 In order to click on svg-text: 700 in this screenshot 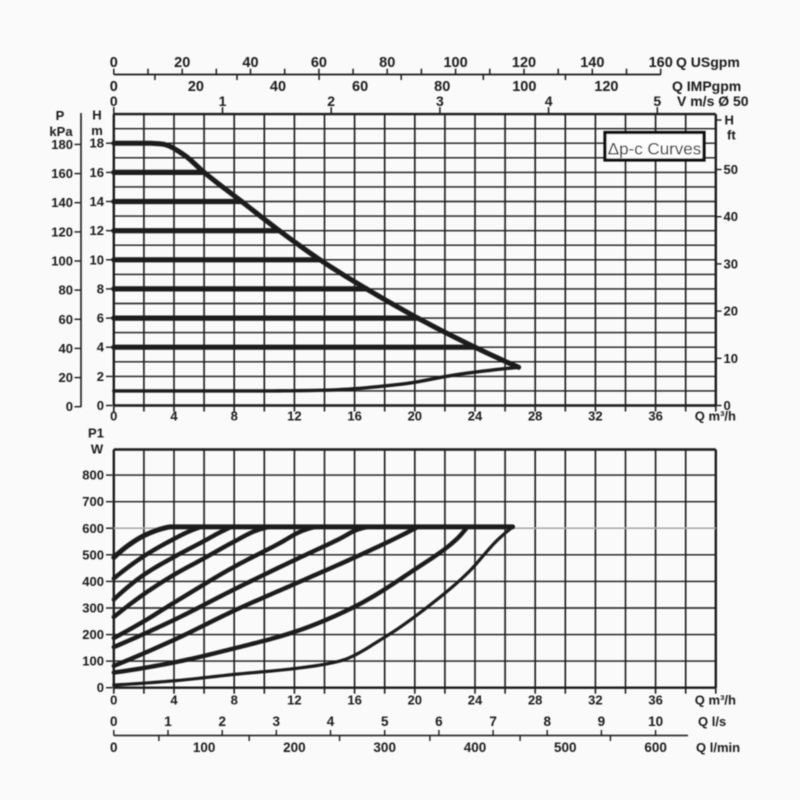, I will do `click(93, 501)`.